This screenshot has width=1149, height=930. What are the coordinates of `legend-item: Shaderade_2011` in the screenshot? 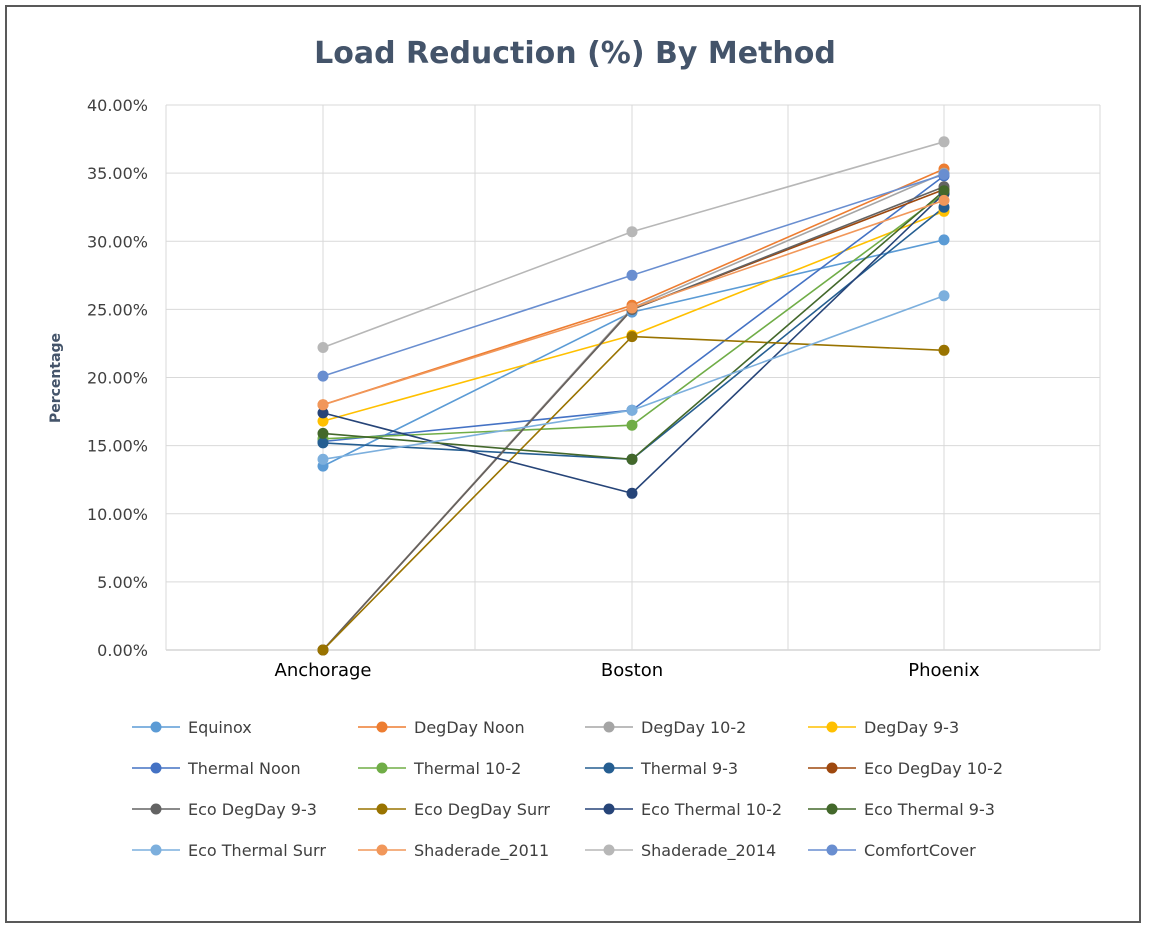 It's located at (453, 851).